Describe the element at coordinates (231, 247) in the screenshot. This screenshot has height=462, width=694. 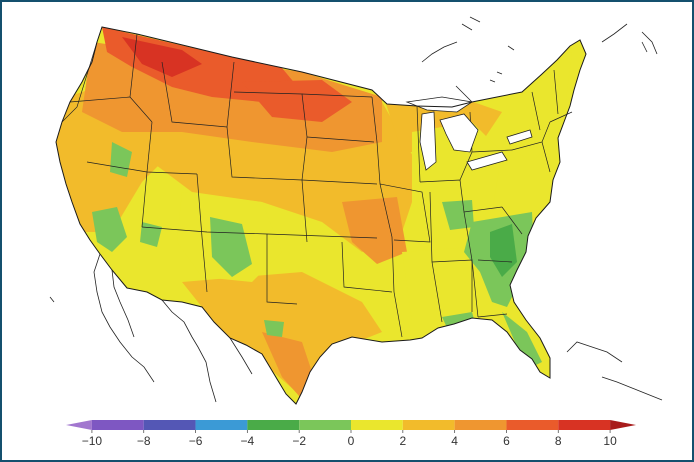
I see `green-utah` at that location.